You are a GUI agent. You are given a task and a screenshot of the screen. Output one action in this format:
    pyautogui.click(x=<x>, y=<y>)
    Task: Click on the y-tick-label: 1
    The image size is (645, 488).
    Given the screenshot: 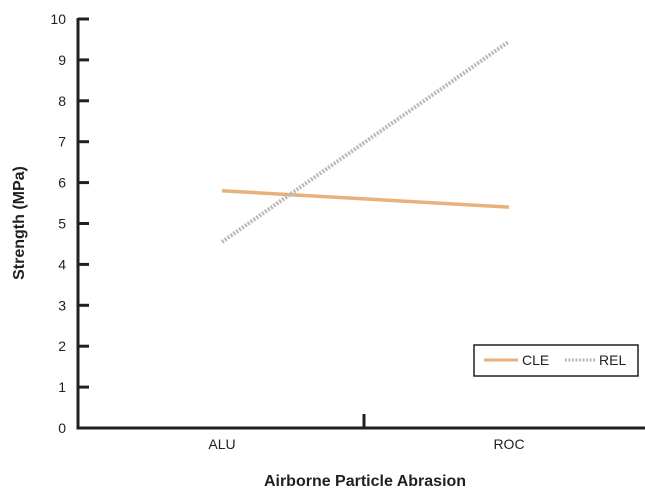 What is the action you would take?
    pyautogui.click(x=62, y=387)
    